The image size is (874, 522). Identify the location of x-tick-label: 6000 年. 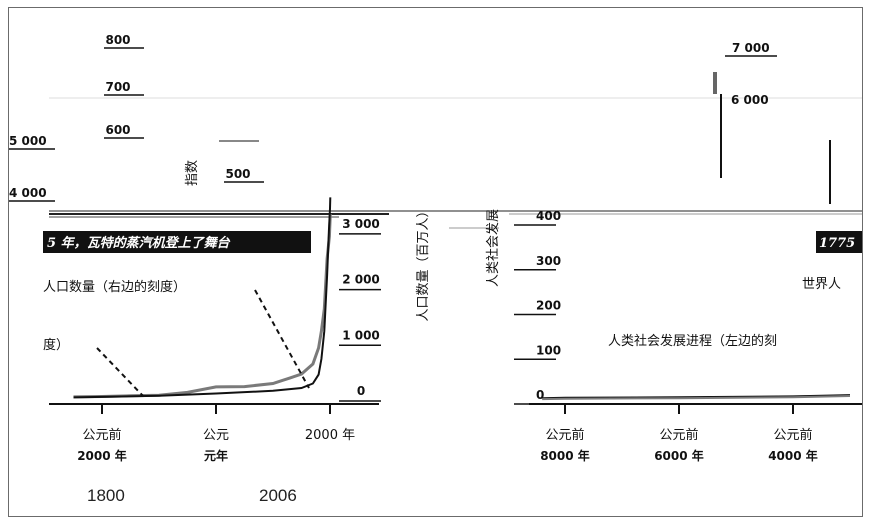
(679, 455).